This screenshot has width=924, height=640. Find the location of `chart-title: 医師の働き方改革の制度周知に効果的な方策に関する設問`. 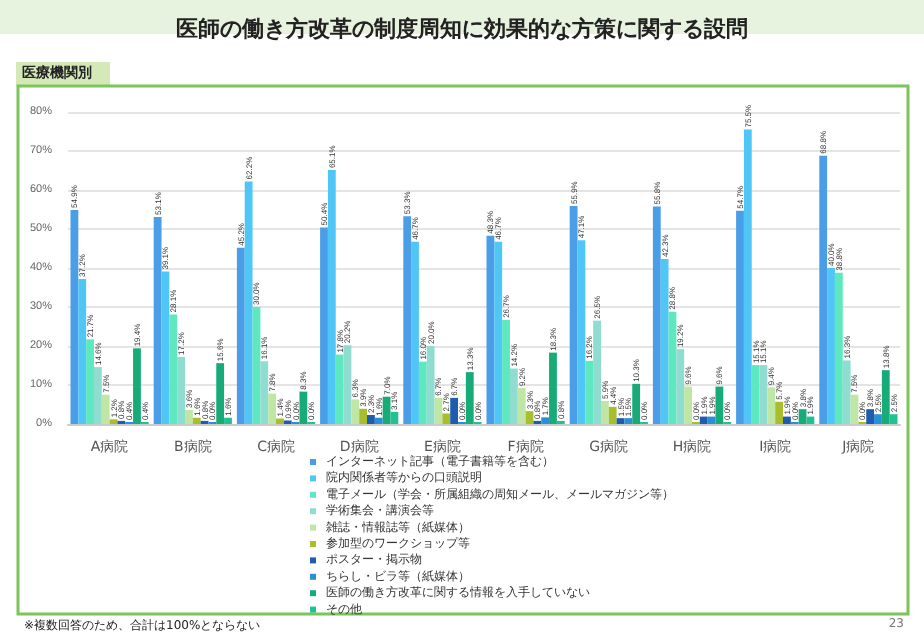

chart-title: 医師の働き方改革の制度周知に効果的な方策に関する設問 is located at coordinates (462, 29).